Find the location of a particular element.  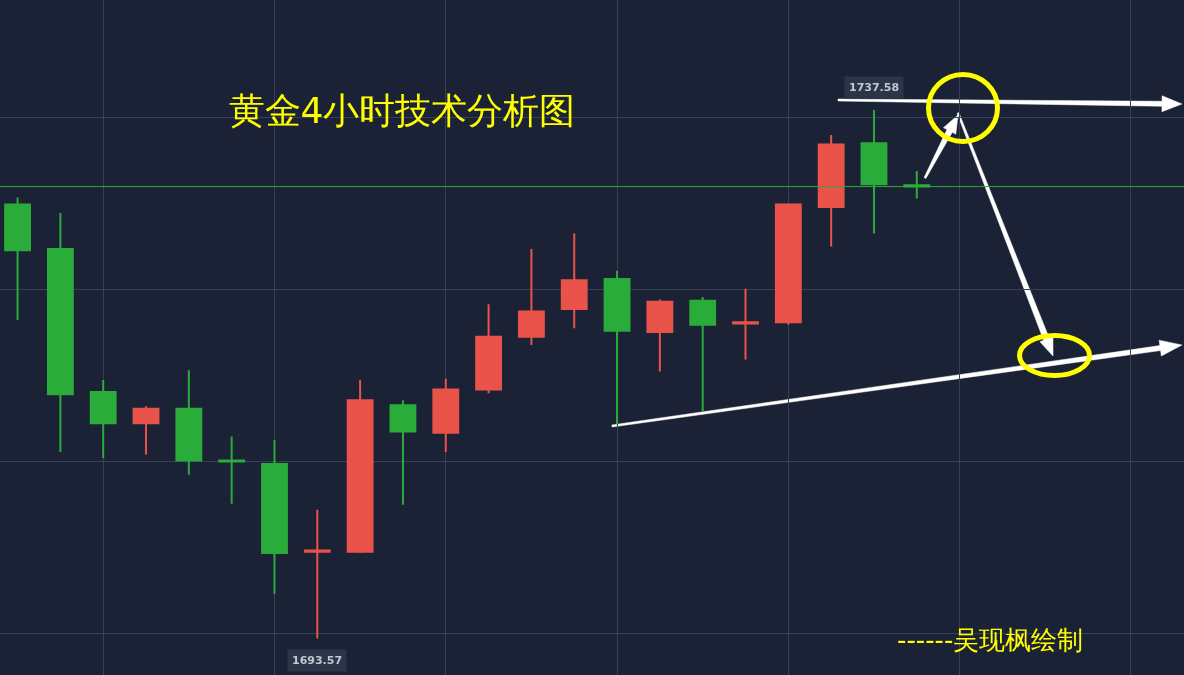

annotation: ------吴现枫绘制 is located at coordinates (990, 640).